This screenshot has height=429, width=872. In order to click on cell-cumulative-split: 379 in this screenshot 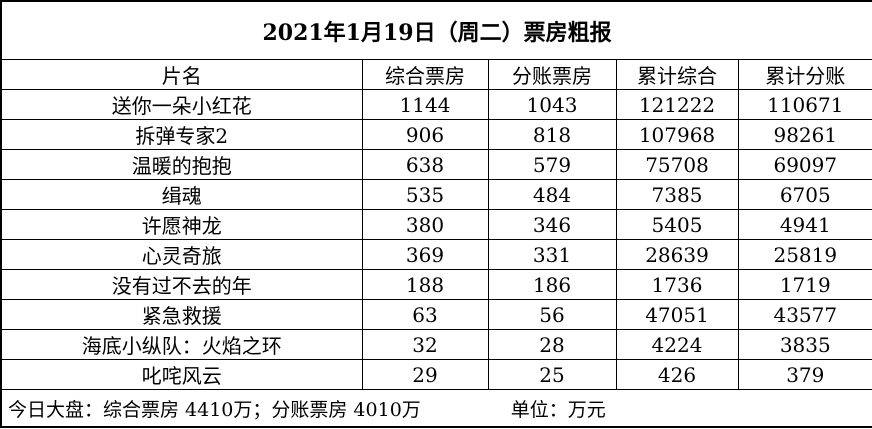, I will do `click(804, 374)`.